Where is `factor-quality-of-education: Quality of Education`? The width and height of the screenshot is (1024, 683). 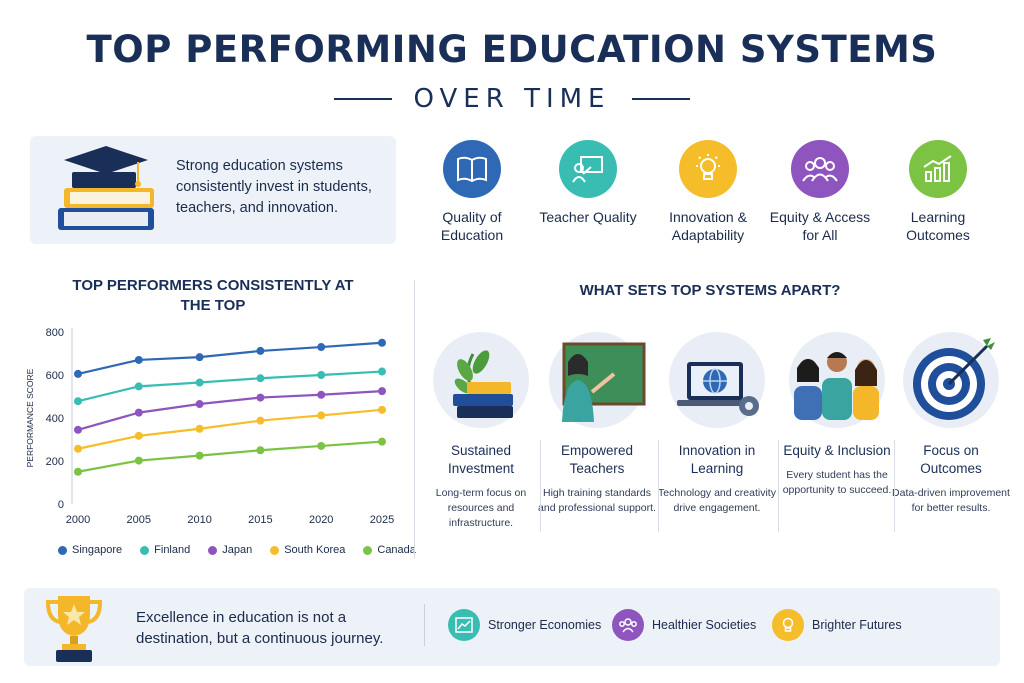 factor-quality-of-education: Quality of Education is located at coordinates (472, 192).